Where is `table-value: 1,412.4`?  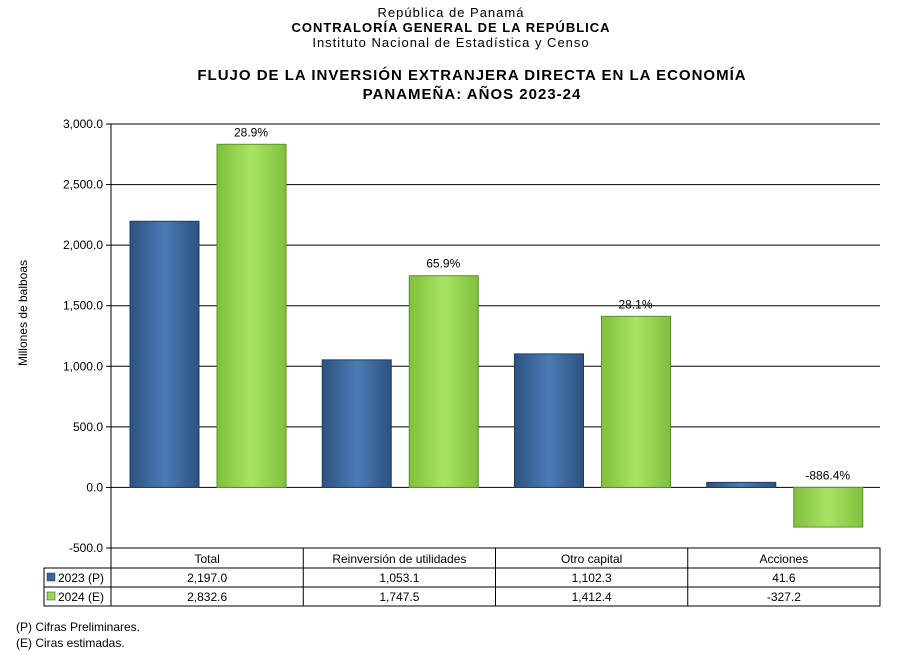 table-value: 1,412.4 is located at coordinates (592, 597).